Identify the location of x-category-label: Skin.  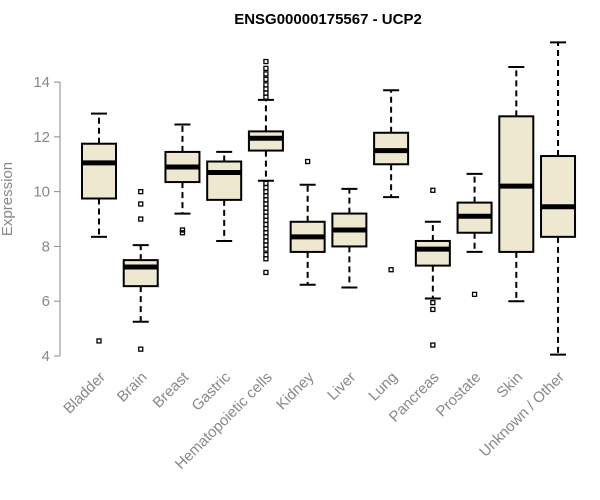
(509, 385).